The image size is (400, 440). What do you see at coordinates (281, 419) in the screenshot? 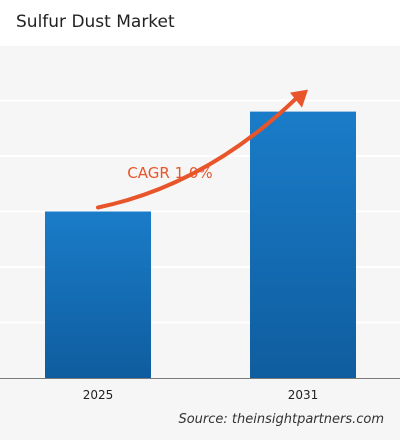
I see `source-credit: Source: theinsightpartners.com` at bounding box center [281, 419].